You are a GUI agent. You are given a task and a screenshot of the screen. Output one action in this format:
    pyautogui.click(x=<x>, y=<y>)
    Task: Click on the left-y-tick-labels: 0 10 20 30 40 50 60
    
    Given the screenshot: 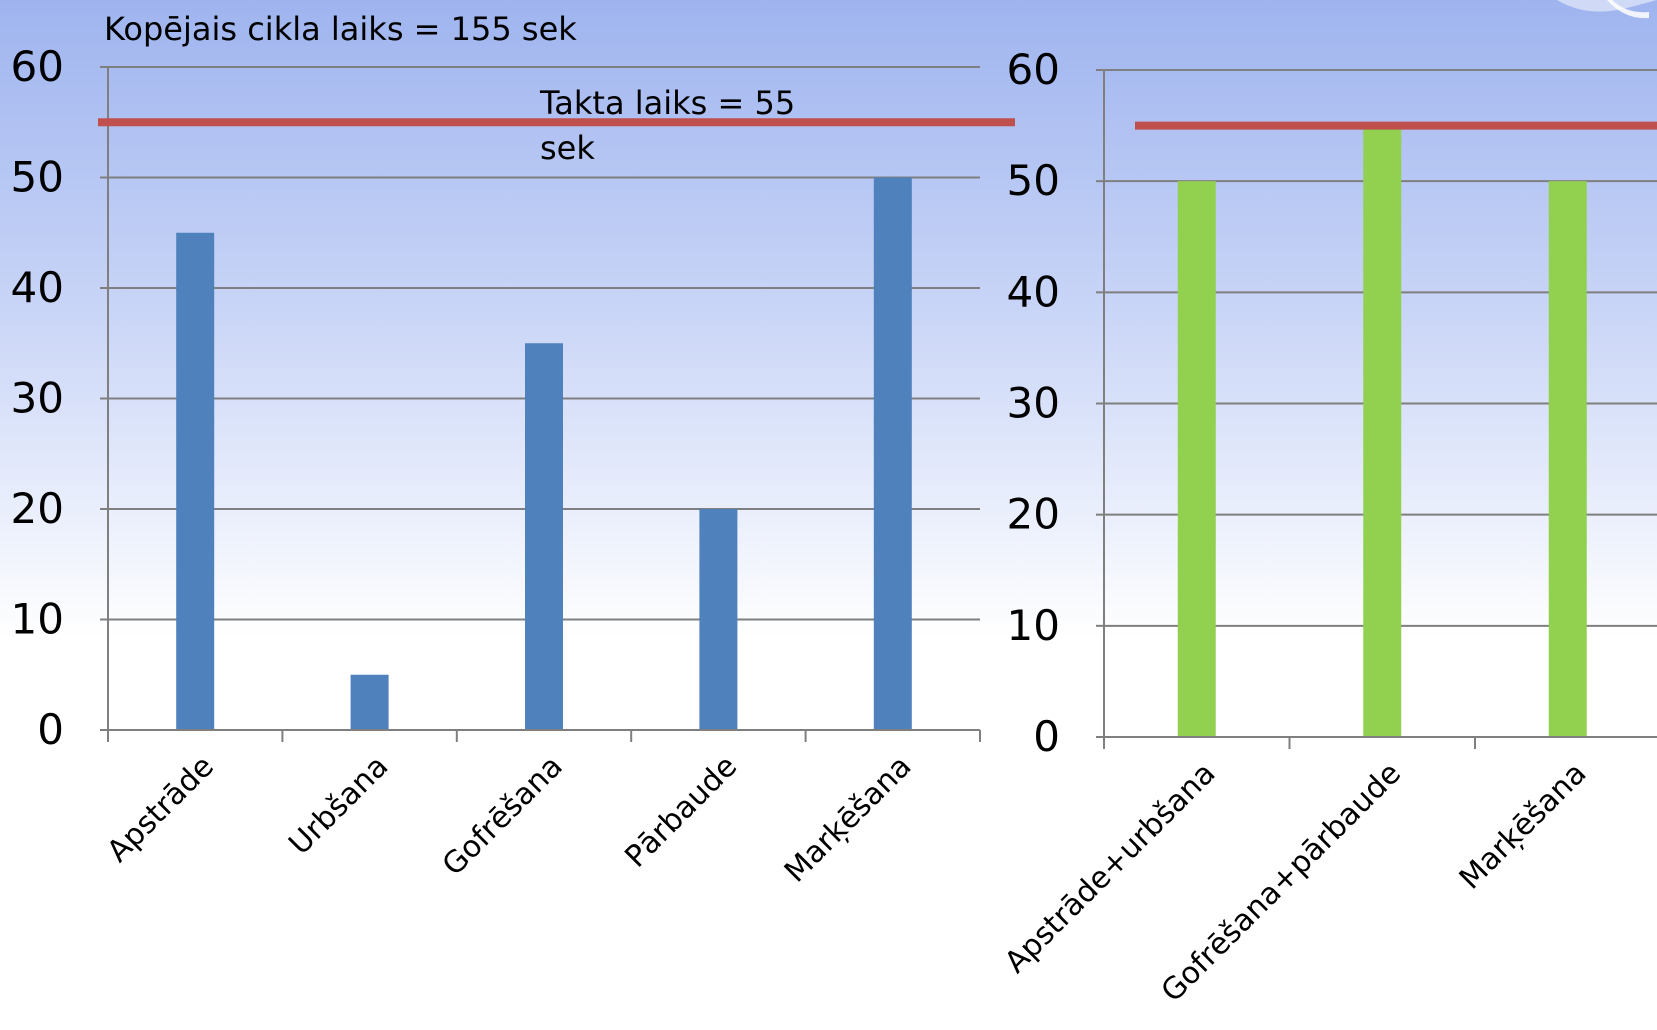 What is the action you would take?
    pyautogui.click(x=37, y=398)
    